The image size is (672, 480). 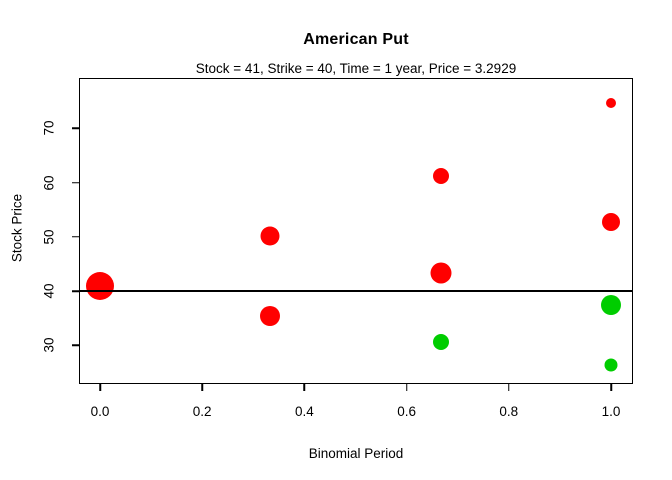 What do you see at coordinates (406, 411) in the screenshot?
I see `x-tick-label: 0.6` at bounding box center [406, 411].